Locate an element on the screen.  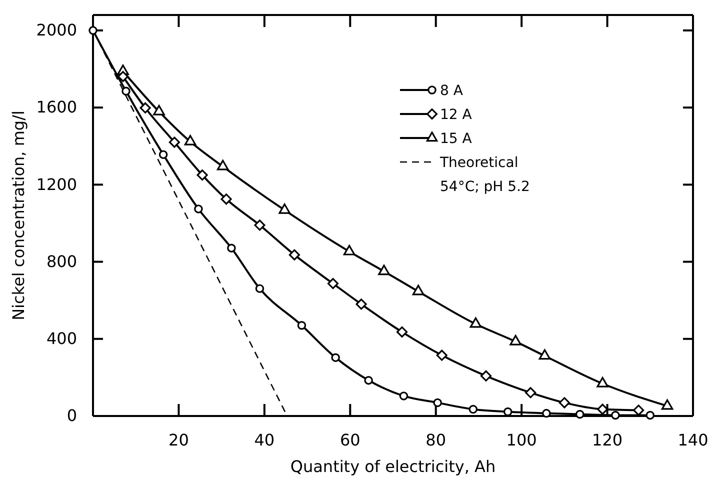
y-tick-label: 400 is located at coordinates (61, 338).